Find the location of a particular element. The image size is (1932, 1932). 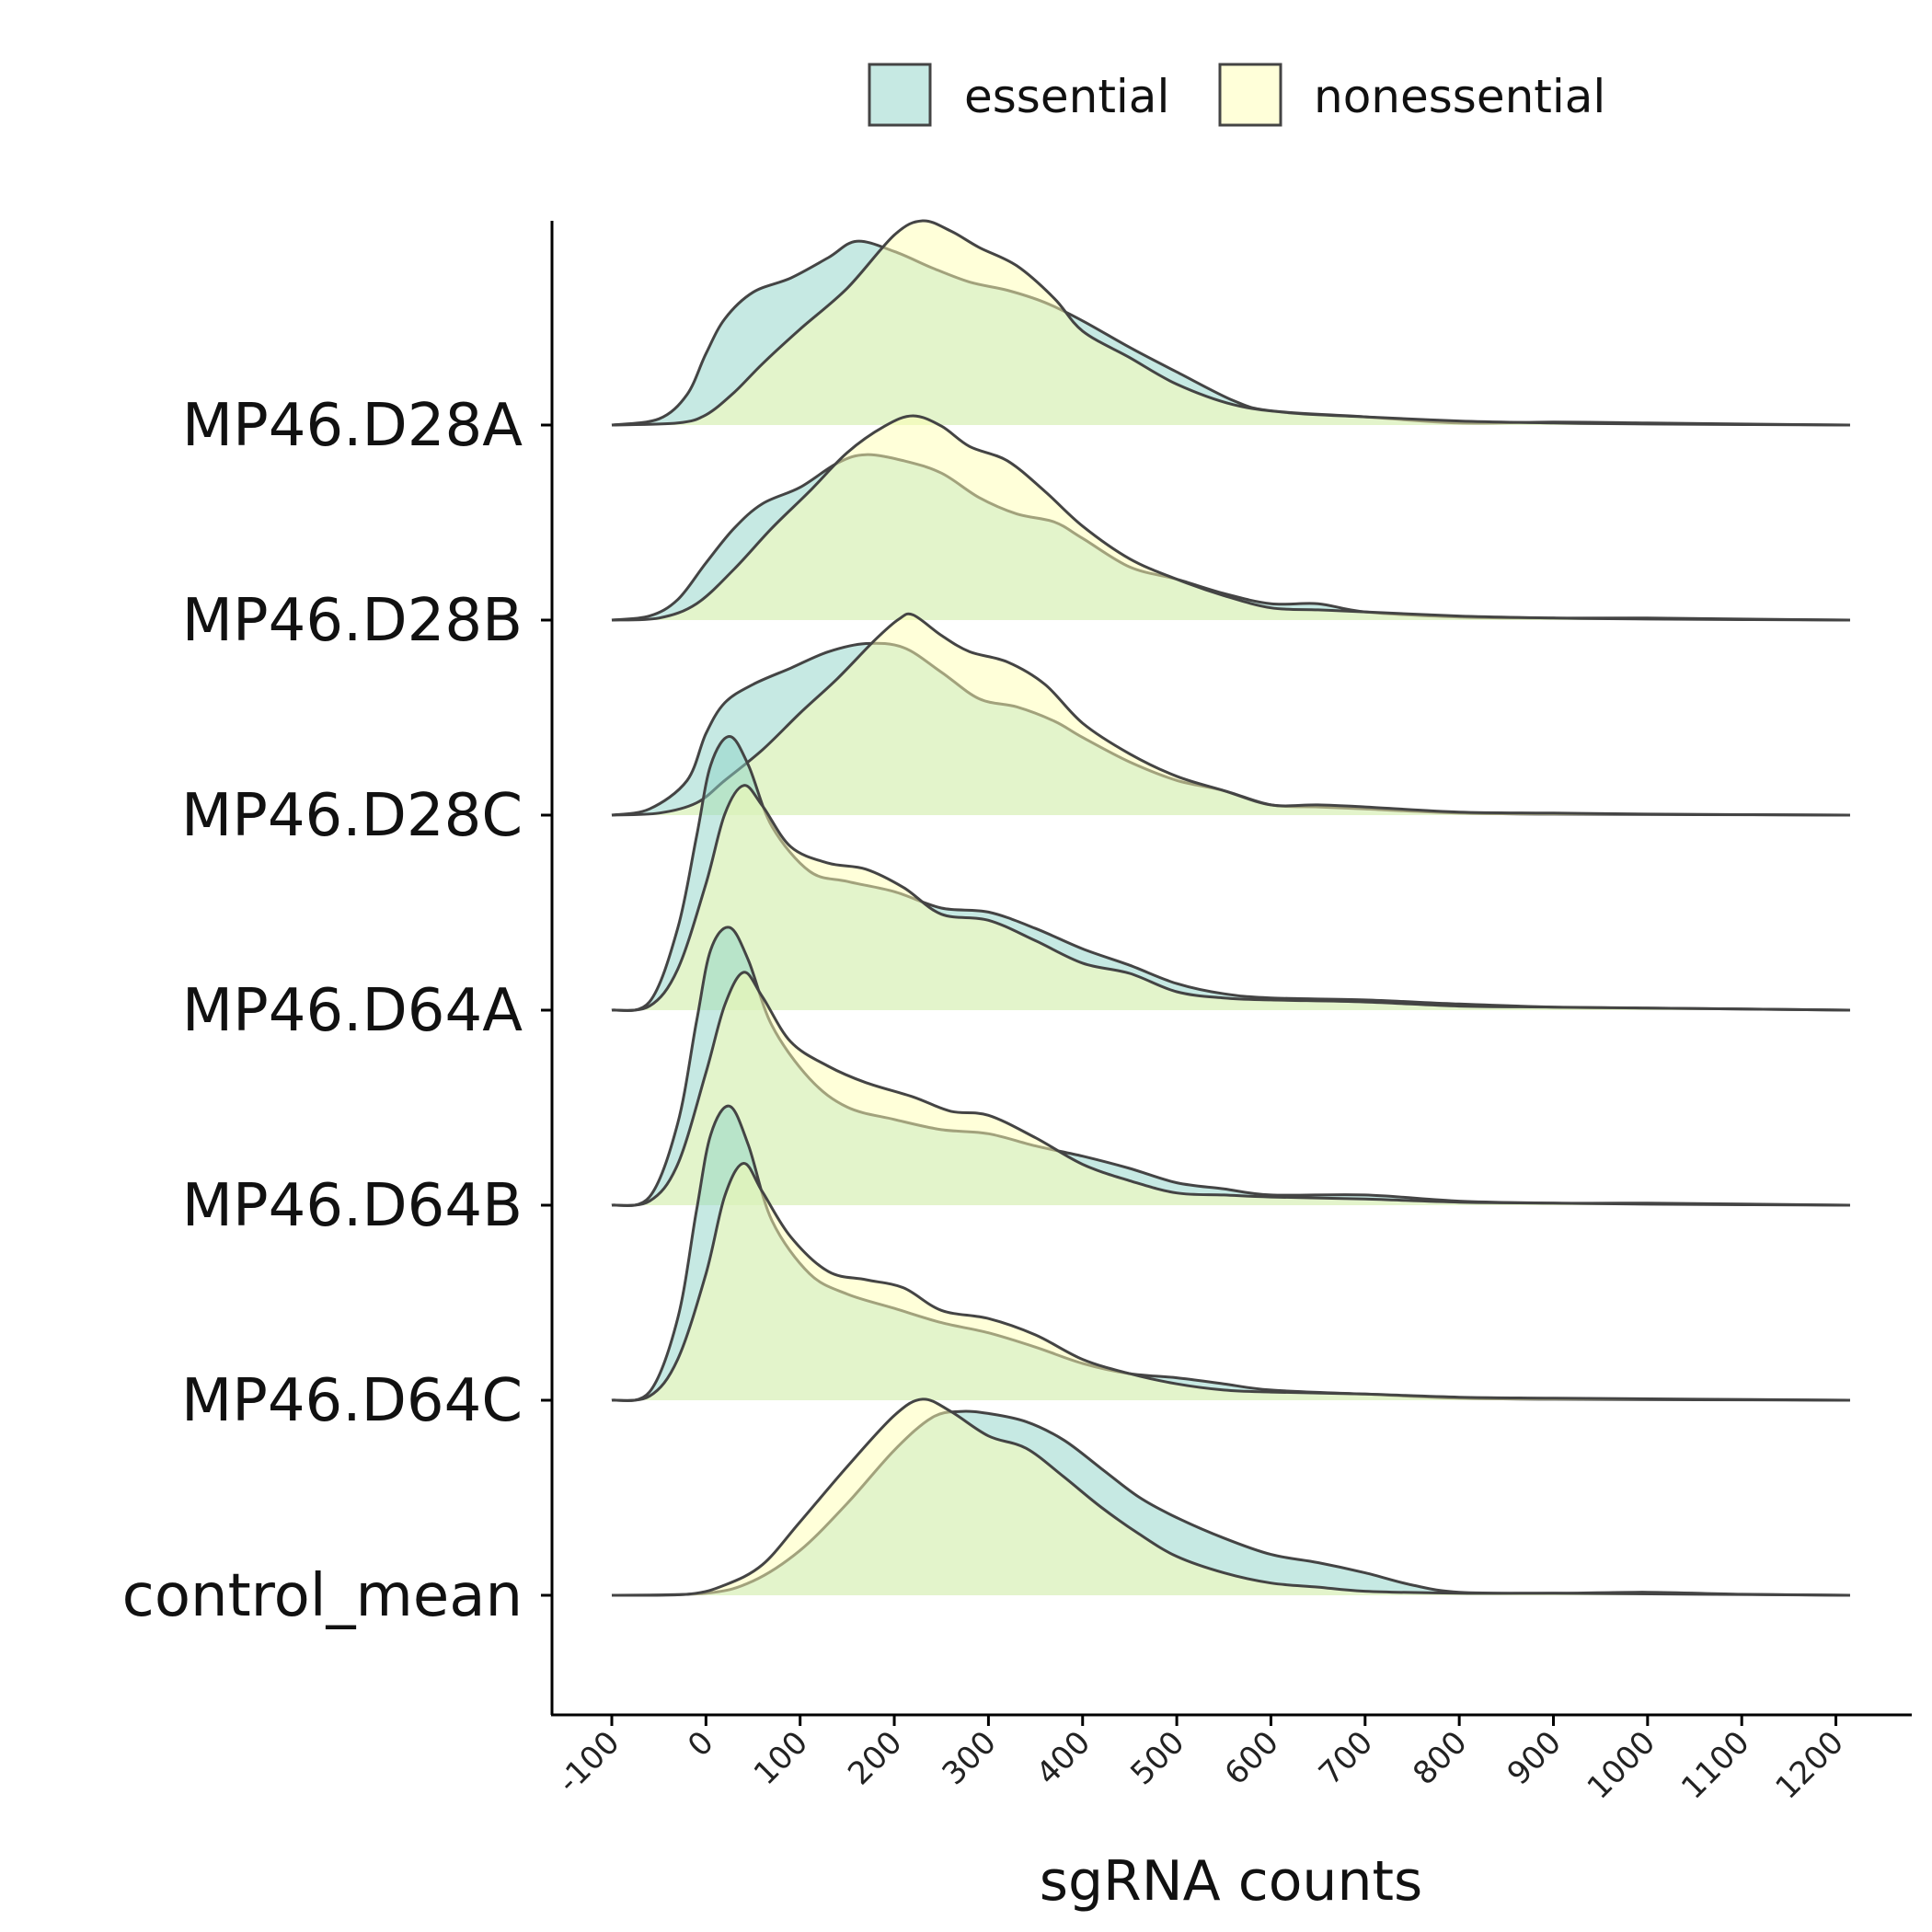

density-line-nonessential-MP46.D64A is located at coordinates (1230, 898).